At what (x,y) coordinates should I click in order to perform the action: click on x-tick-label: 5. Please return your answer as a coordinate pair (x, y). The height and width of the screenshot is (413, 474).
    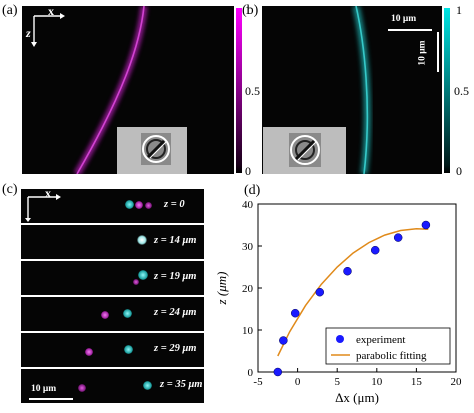
    Looking at the image, I should click on (337, 382).